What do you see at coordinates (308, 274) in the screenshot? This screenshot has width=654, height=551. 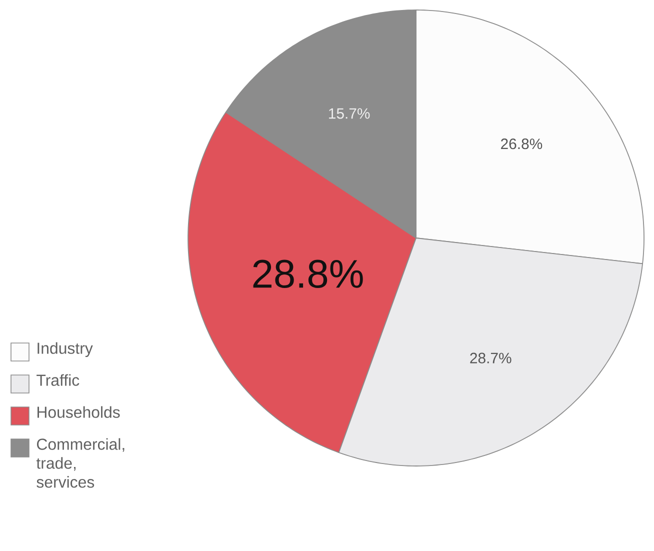 I see `data-label: 28.8%` at bounding box center [308, 274].